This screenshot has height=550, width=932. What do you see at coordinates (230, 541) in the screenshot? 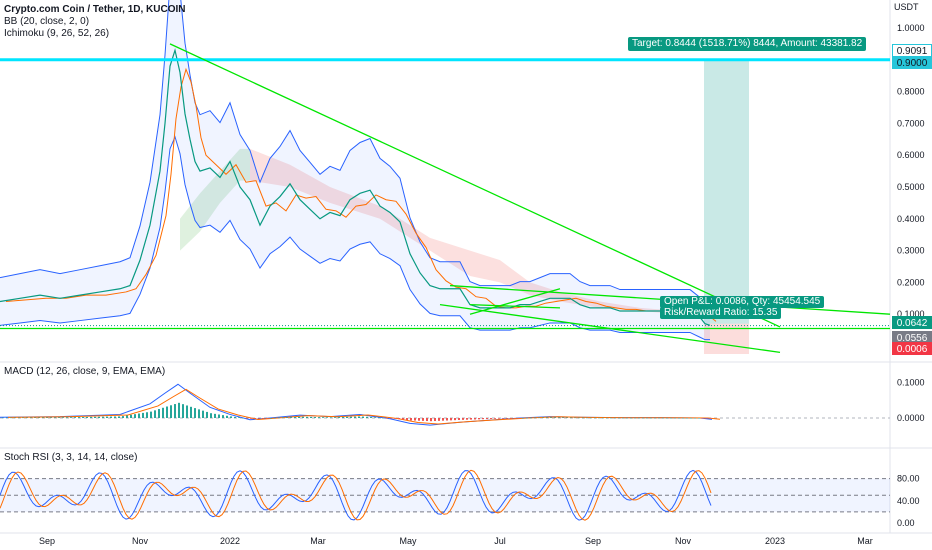
I see `time-tick-label: 2022` at bounding box center [230, 541].